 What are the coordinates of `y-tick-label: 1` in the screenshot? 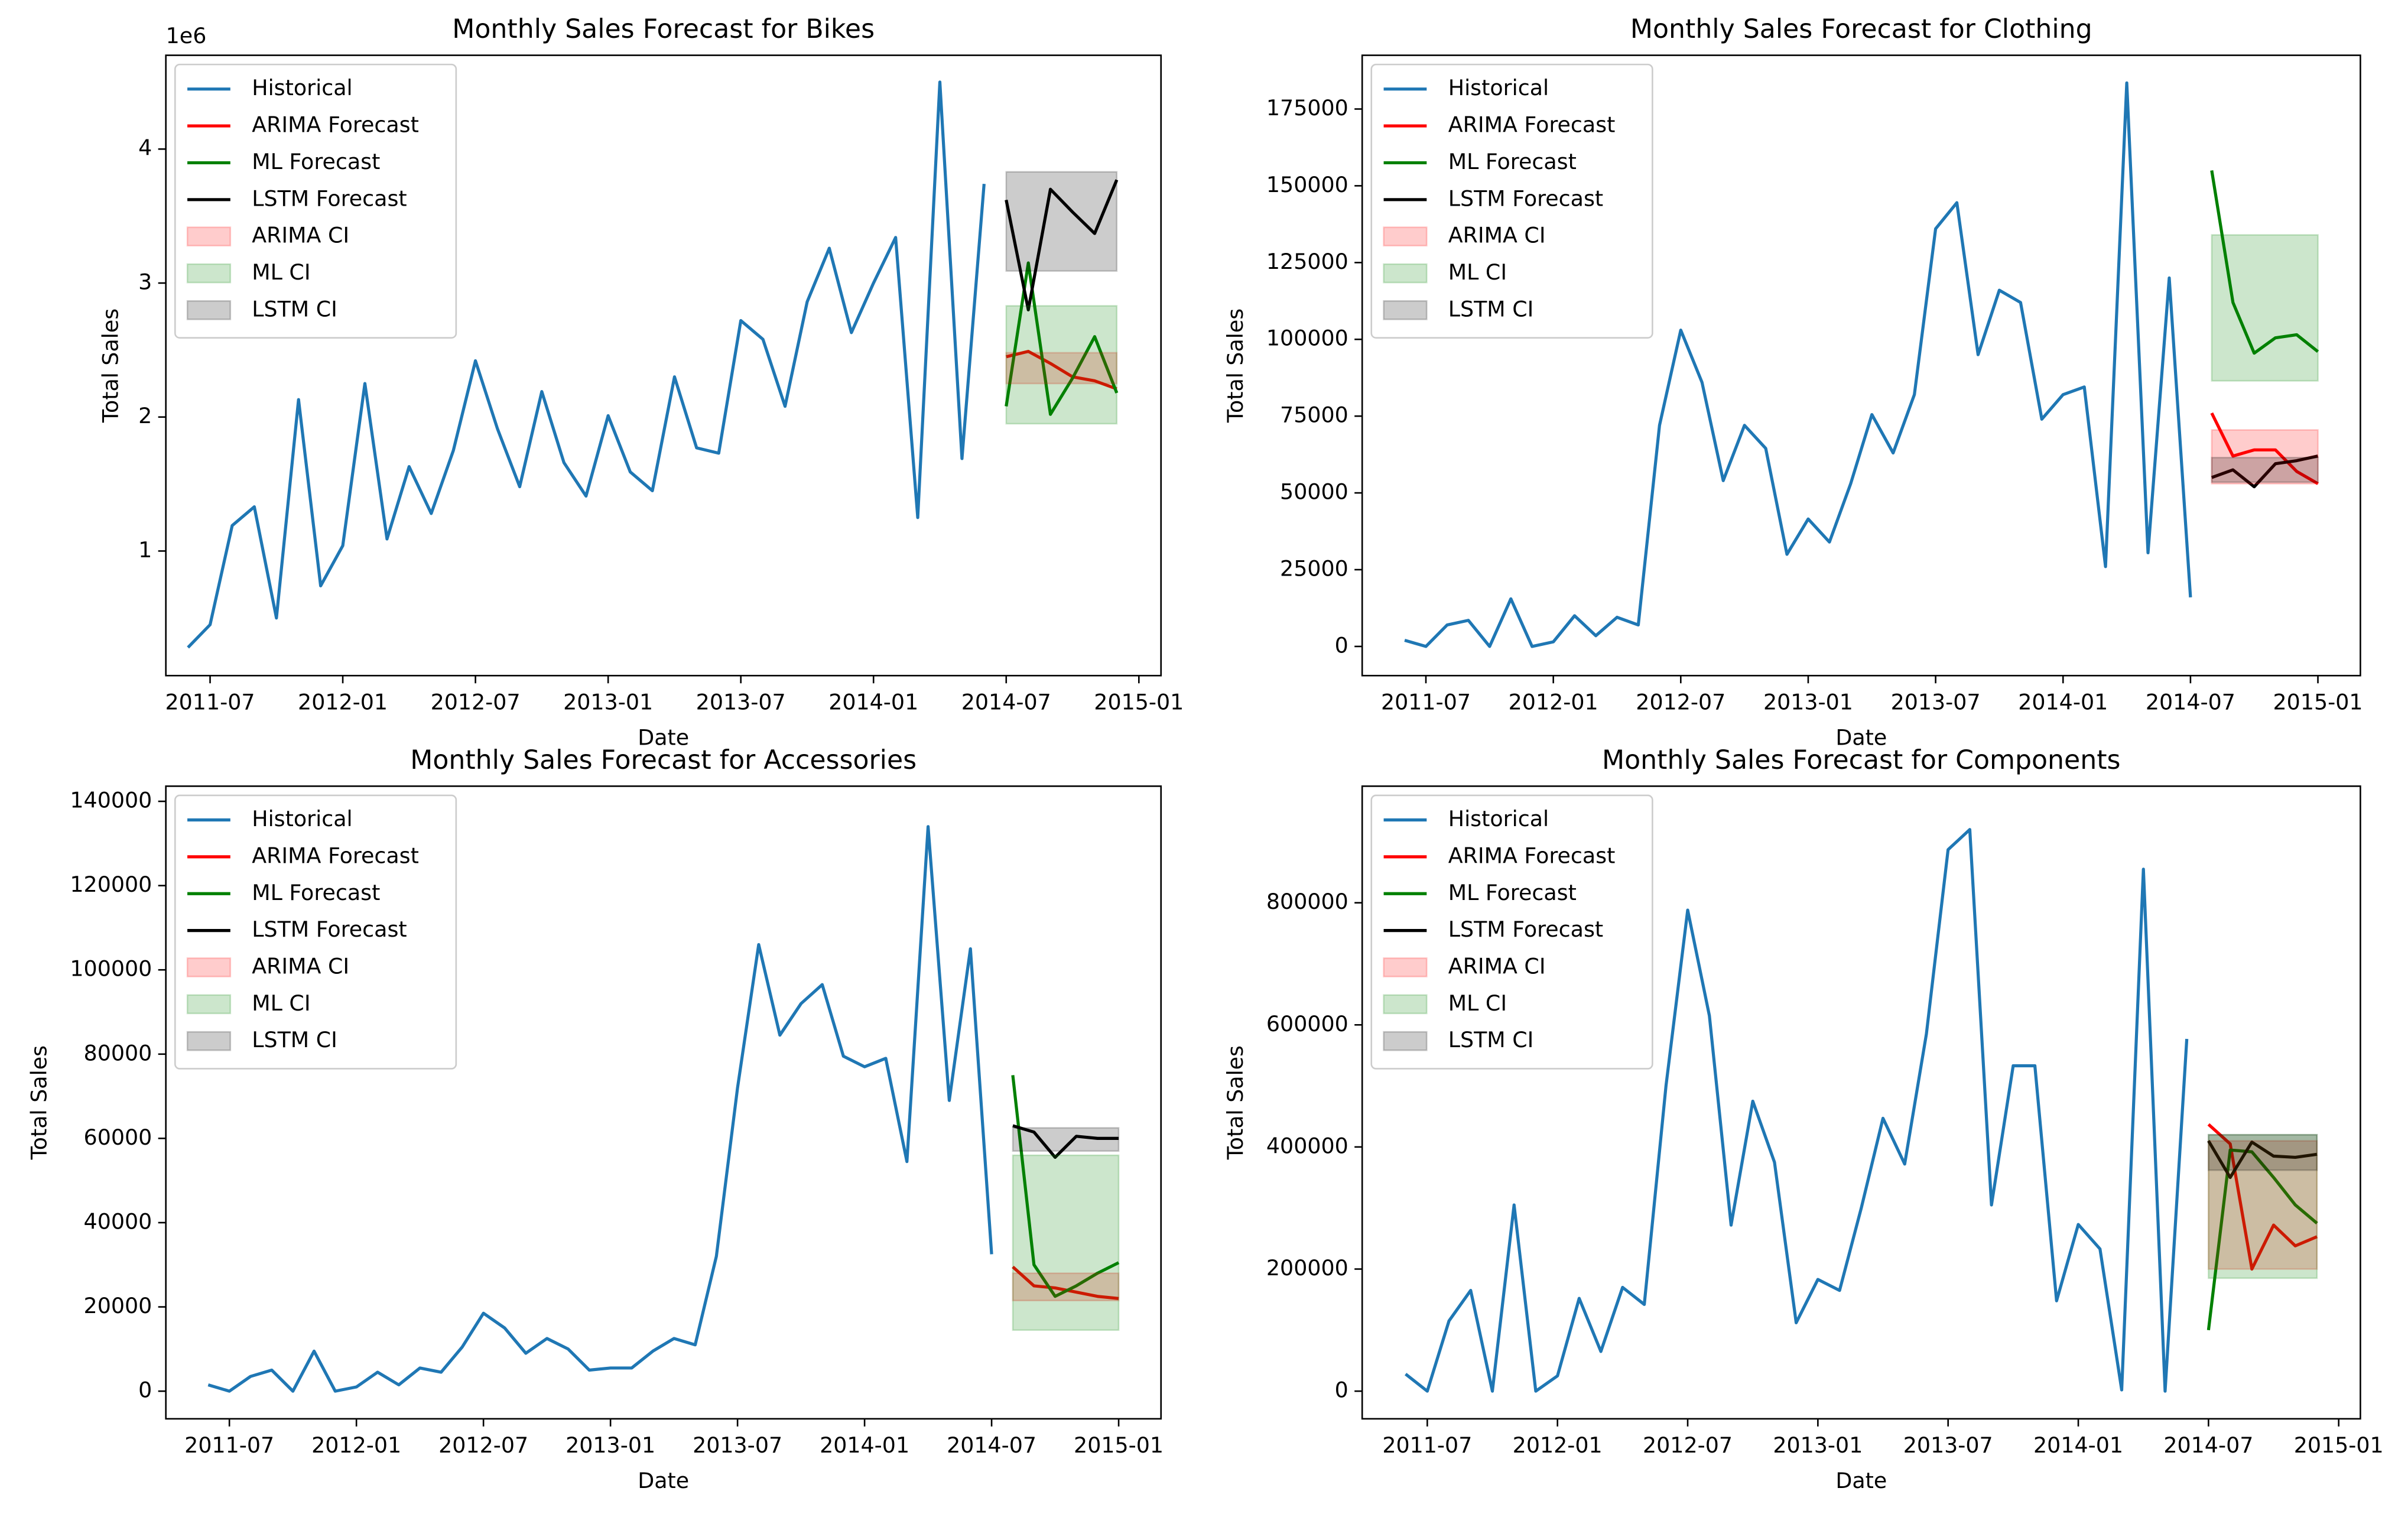 It's located at (145, 550).